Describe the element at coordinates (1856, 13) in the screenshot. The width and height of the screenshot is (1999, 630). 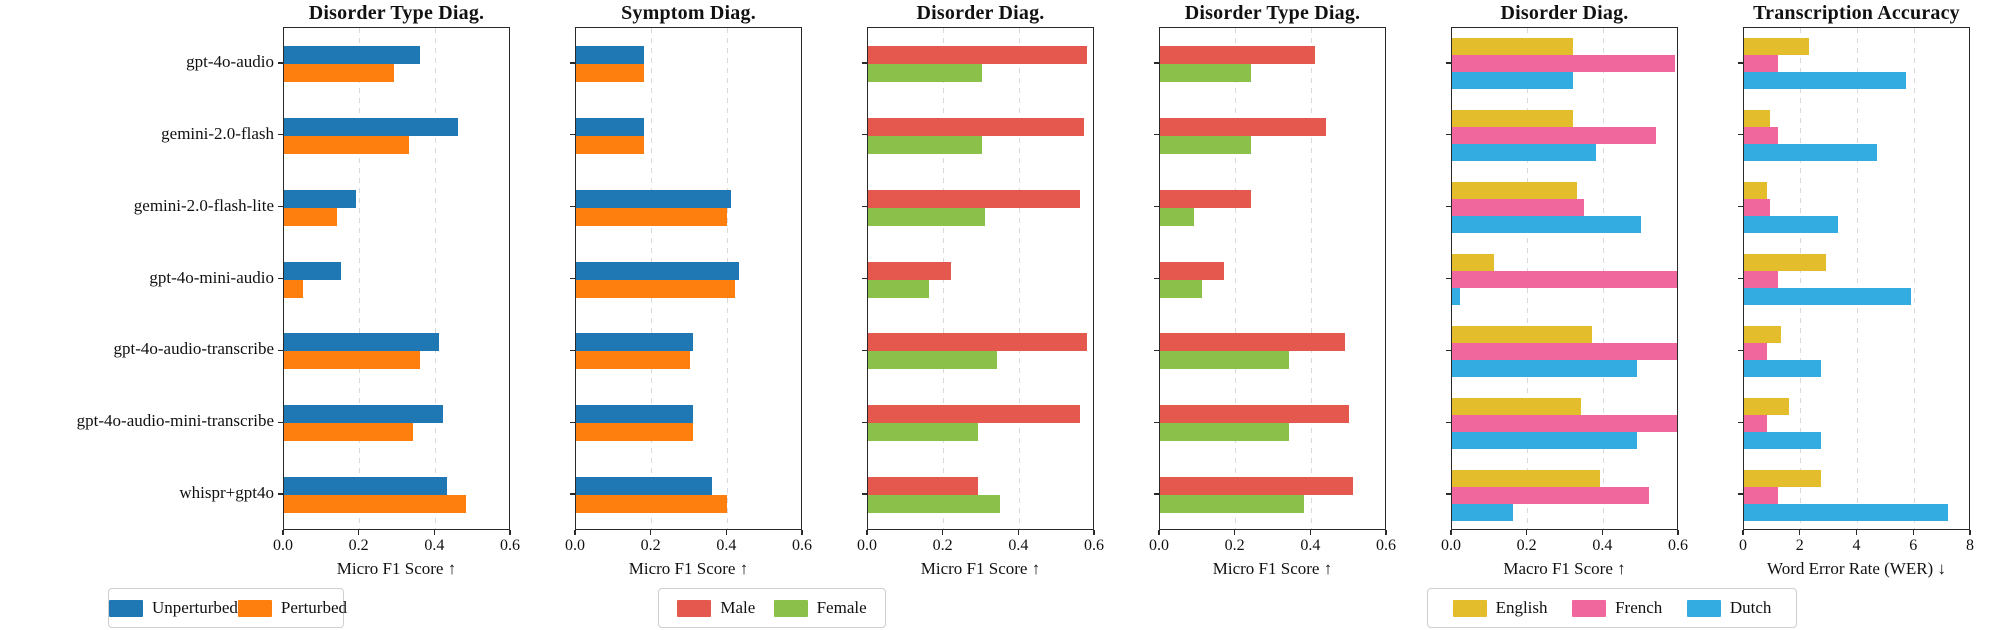
I see `panel-title: Transcription Accuracy` at that location.